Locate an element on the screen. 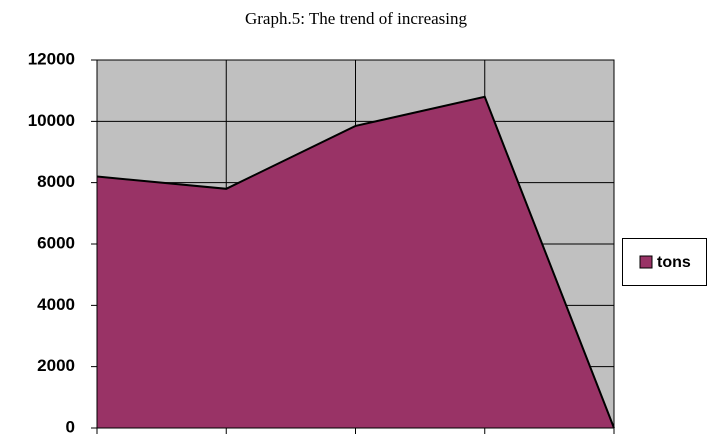 The height and width of the screenshot is (436, 707). y-tick-label: 6000 is located at coordinates (56, 242).